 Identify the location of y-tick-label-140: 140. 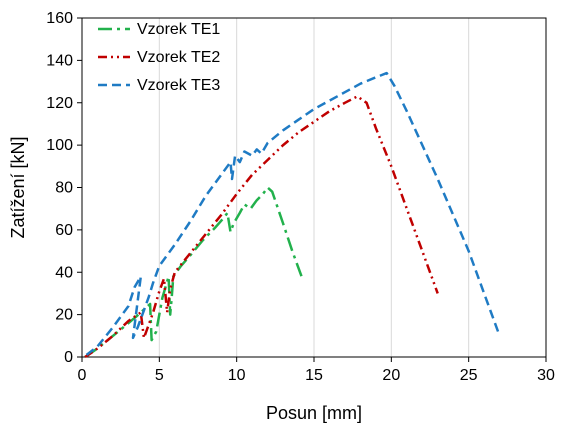
(59, 60).